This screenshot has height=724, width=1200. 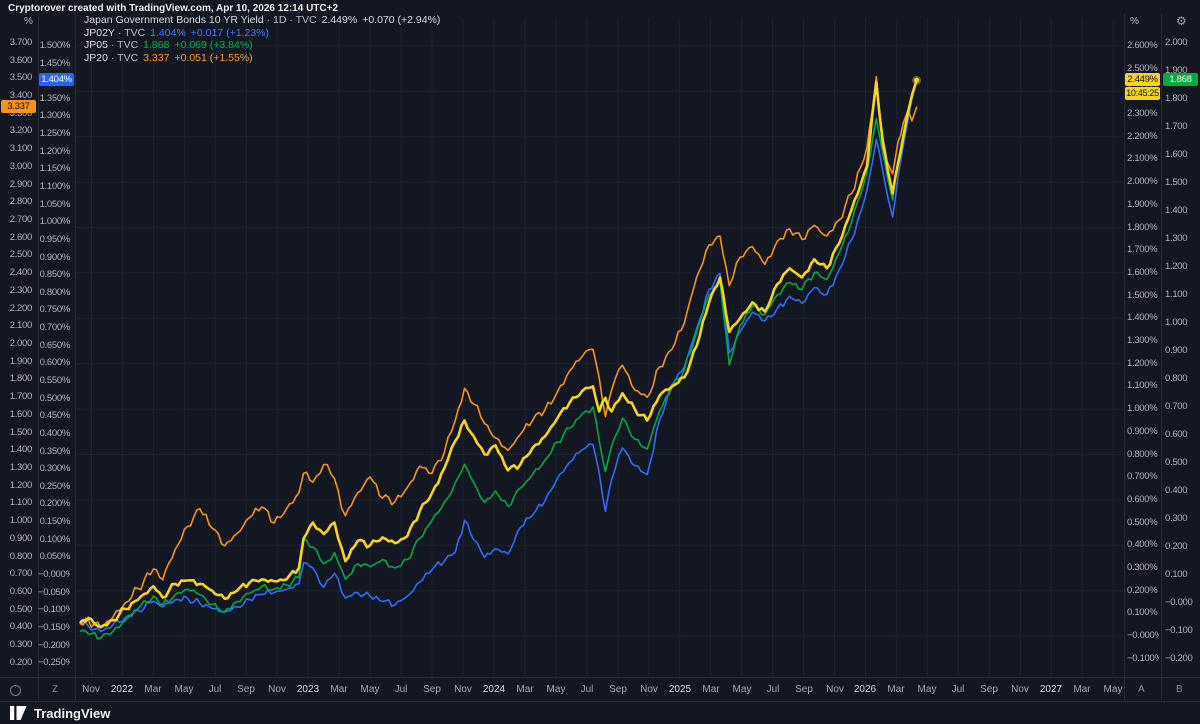 I want to click on axis-tick: 1.350%, so click(x=54, y=98).